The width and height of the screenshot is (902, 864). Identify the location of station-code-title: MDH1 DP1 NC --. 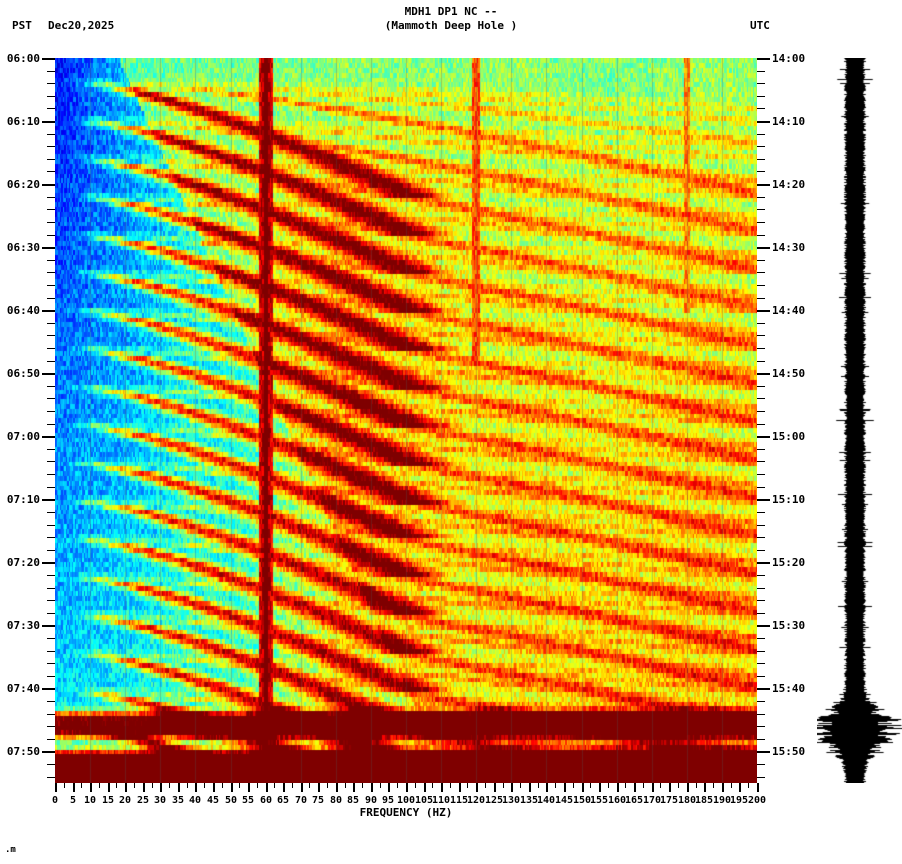
(451, 11).